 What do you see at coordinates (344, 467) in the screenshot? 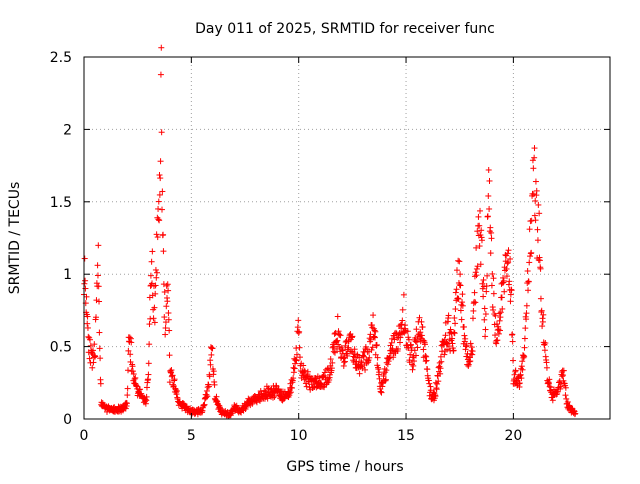
I see `x-axis-label: GPS time / hours` at bounding box center [344, 467].